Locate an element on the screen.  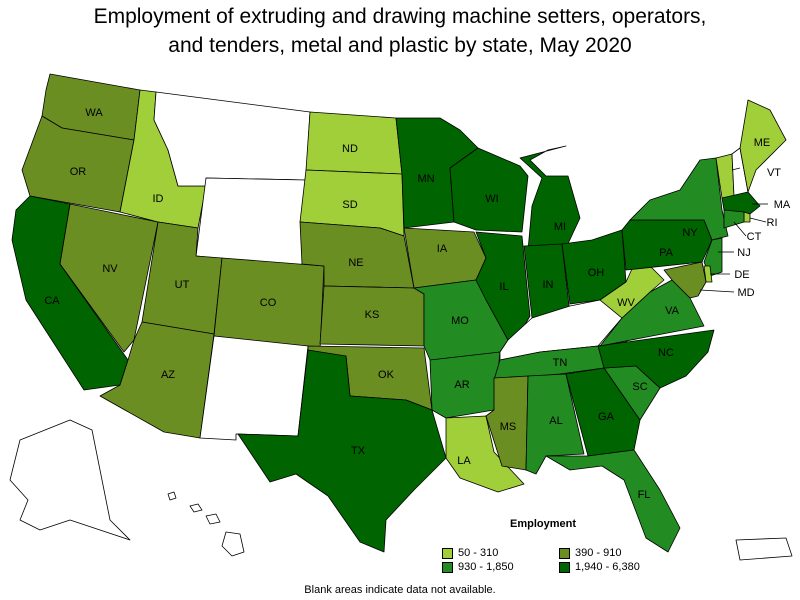
state-CT is located at coordinates (734, 219).